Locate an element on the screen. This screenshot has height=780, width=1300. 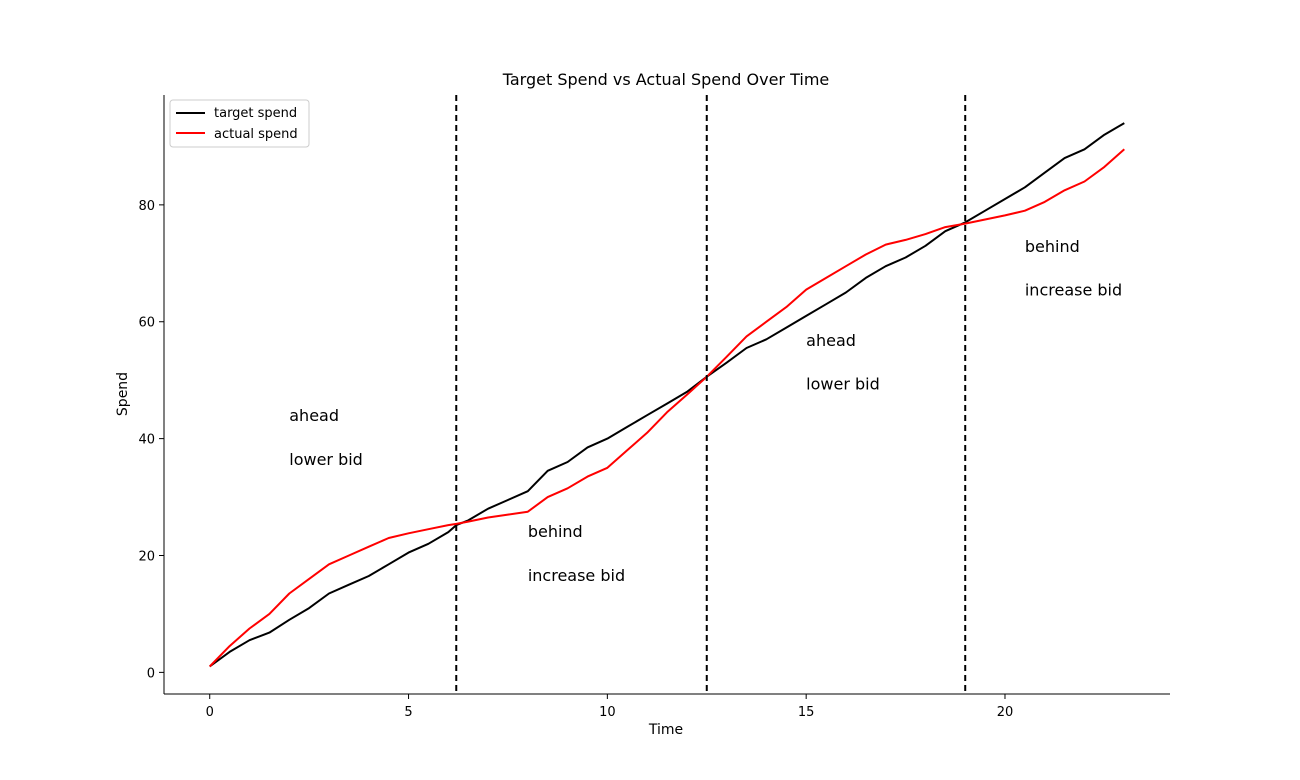
legend-frame is located at coordinates (239, 123).